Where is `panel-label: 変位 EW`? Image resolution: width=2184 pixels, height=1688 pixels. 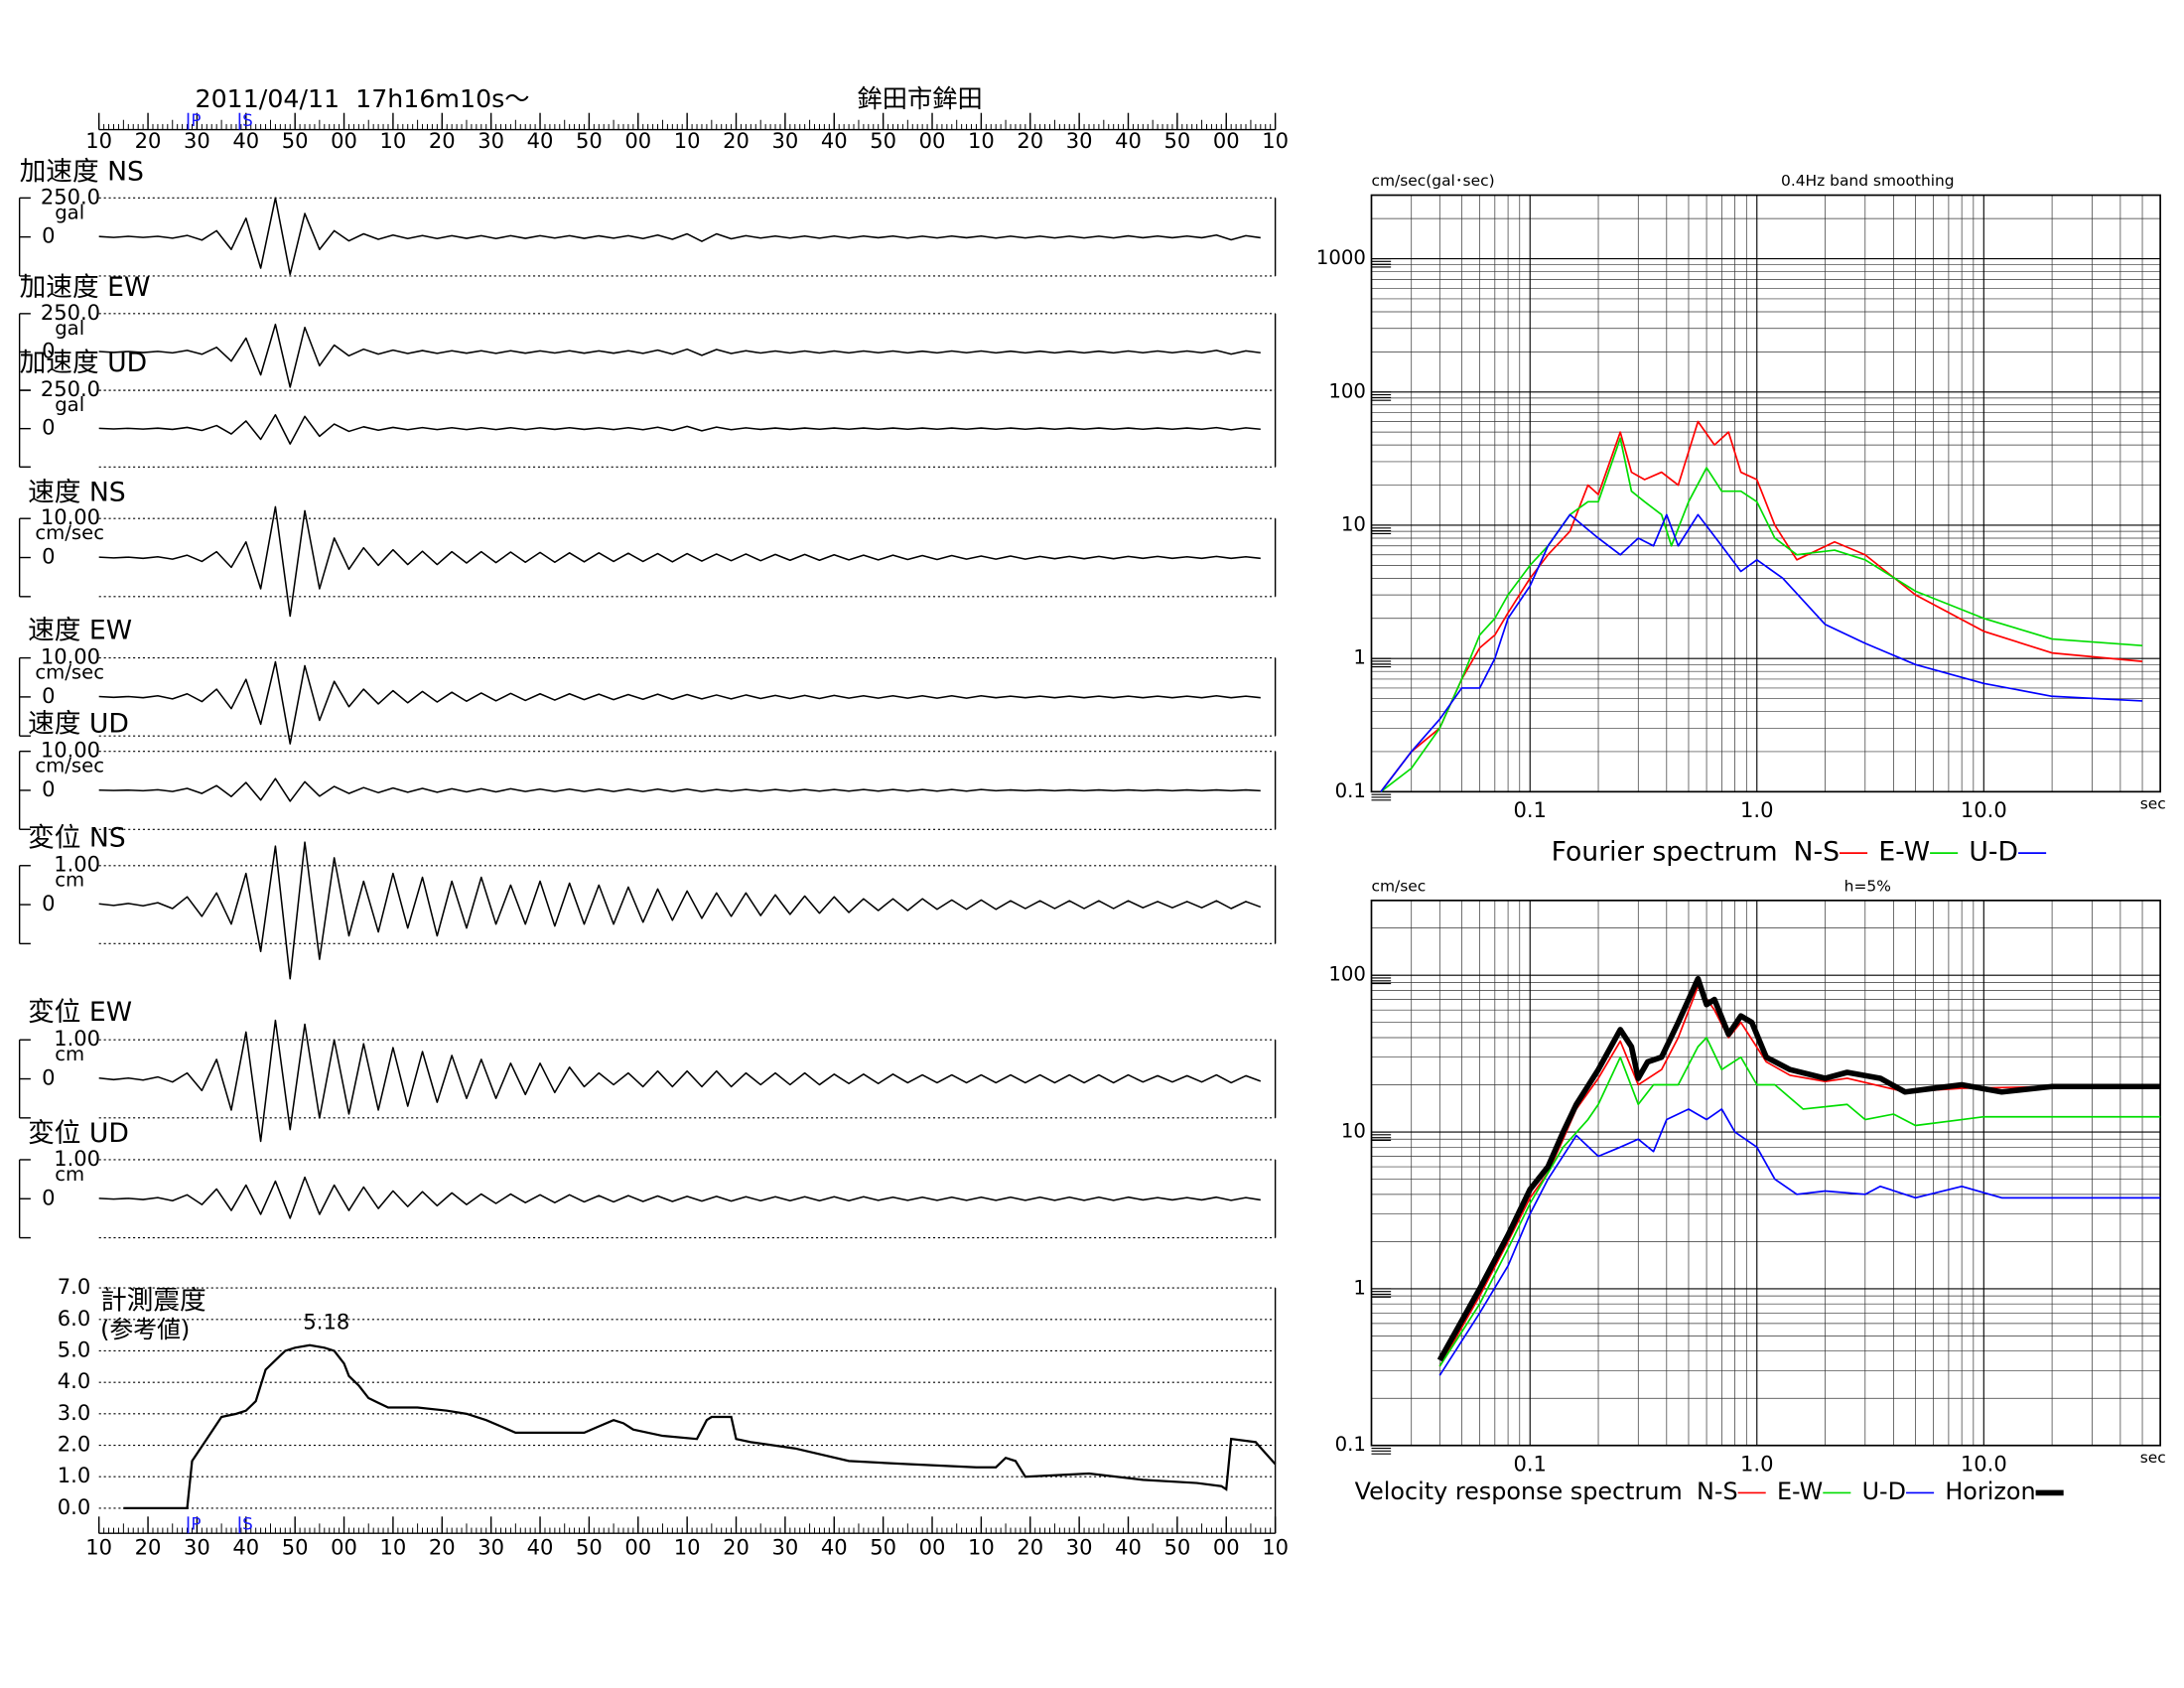 panel-label: 変位 EW is located at coordinates (80, 1012).